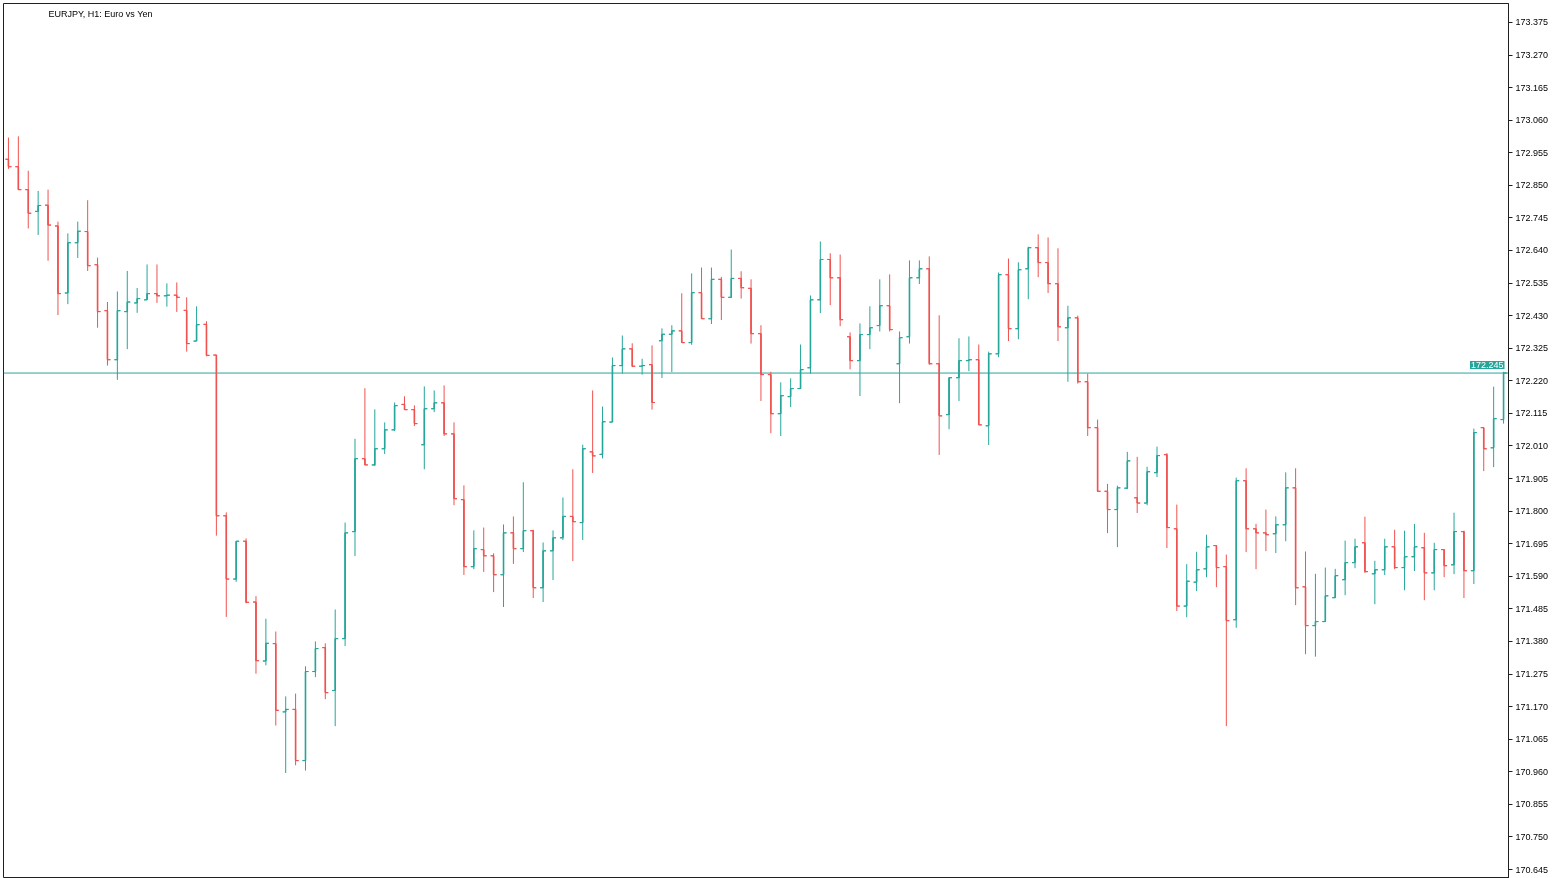 The height and width of the screenshot is (878, 1562). What do you see at coordinates (1532, 55) in the screenshot?
I see `y-tick-label: 173.270` at bounding box center [1532, 55].